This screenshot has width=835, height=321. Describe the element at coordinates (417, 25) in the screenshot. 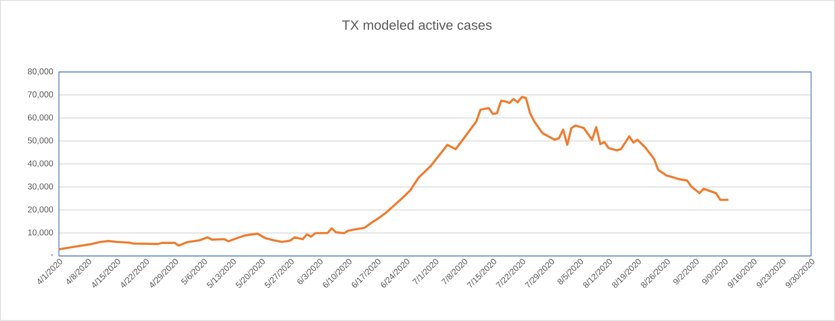

I see `chart-title: TX modeled active cases` at that location.